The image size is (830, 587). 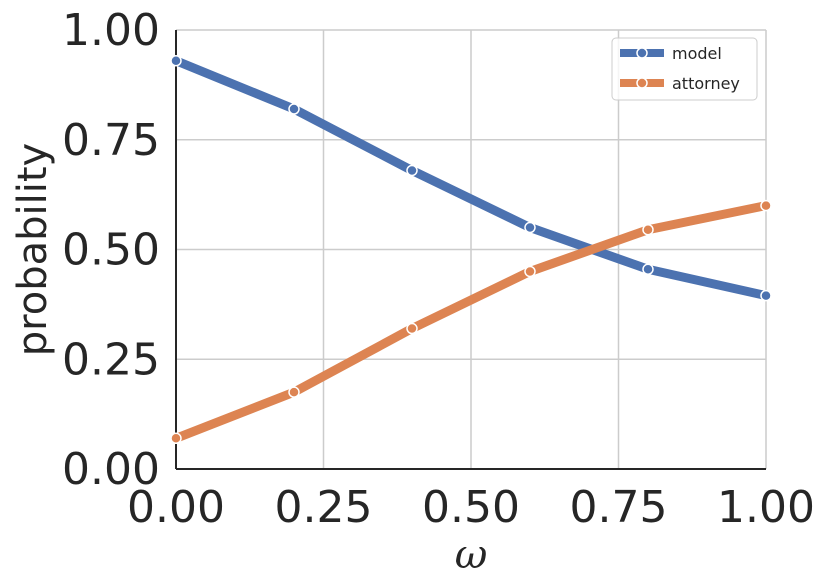 What do you see at coordinates (471, 507) in the screenshot?
I see `x-tick-label: 0.50` at bounding box center [471, 507].